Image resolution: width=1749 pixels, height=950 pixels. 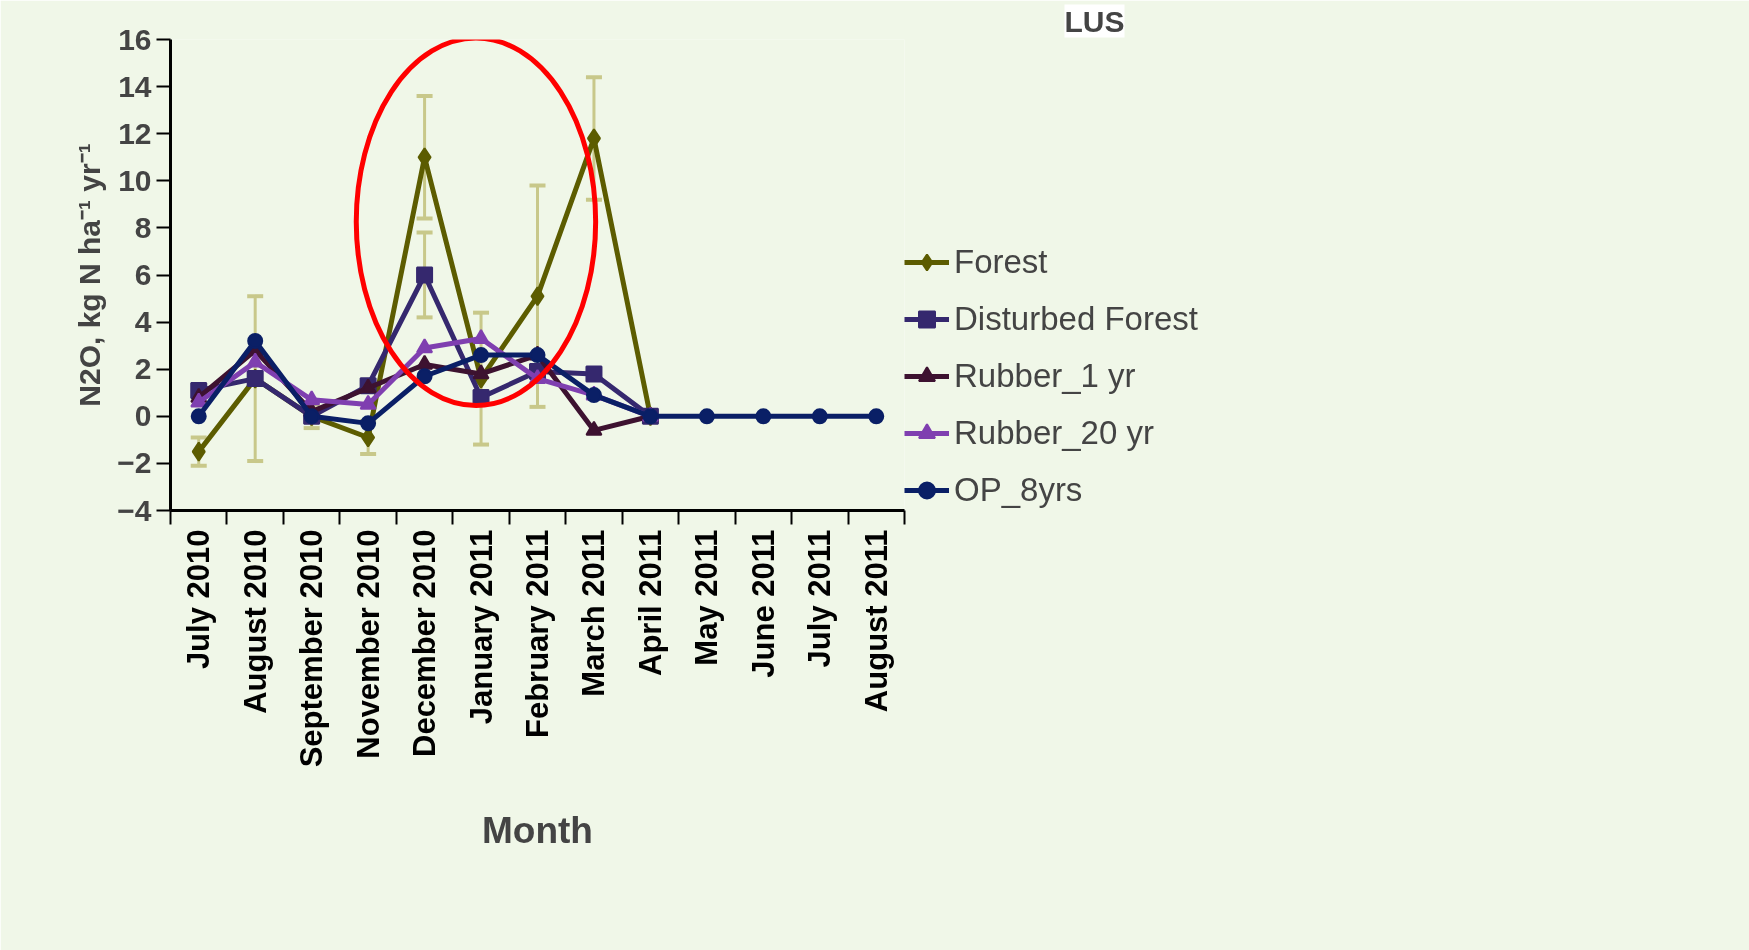 What do you see at coordinates (135, 39) in the screenshot?
I see `y-tick-label: 16` at bounding box center [135, 39].